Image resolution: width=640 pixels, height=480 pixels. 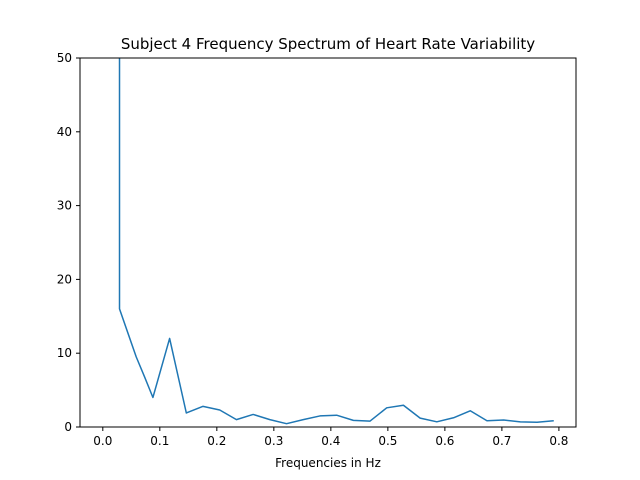 I want to click on x-tick-label: 0.5, so click(x=387, y=441).